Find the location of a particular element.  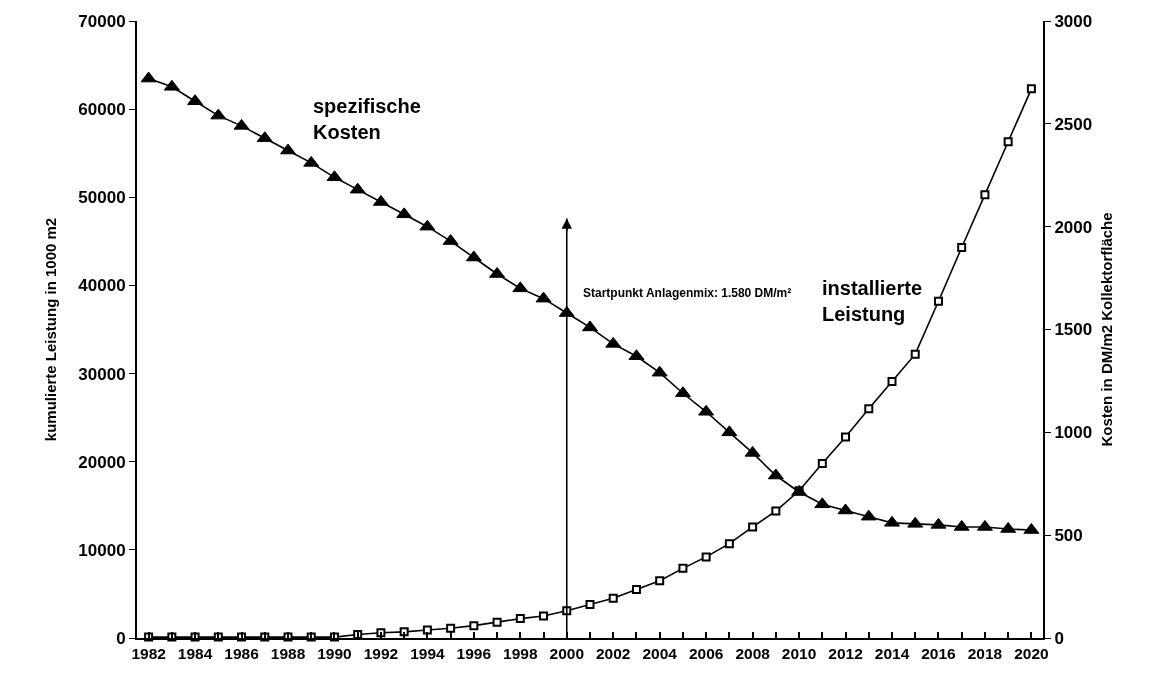

y-tick-label: 20000 is located at coordinates (102, 462).